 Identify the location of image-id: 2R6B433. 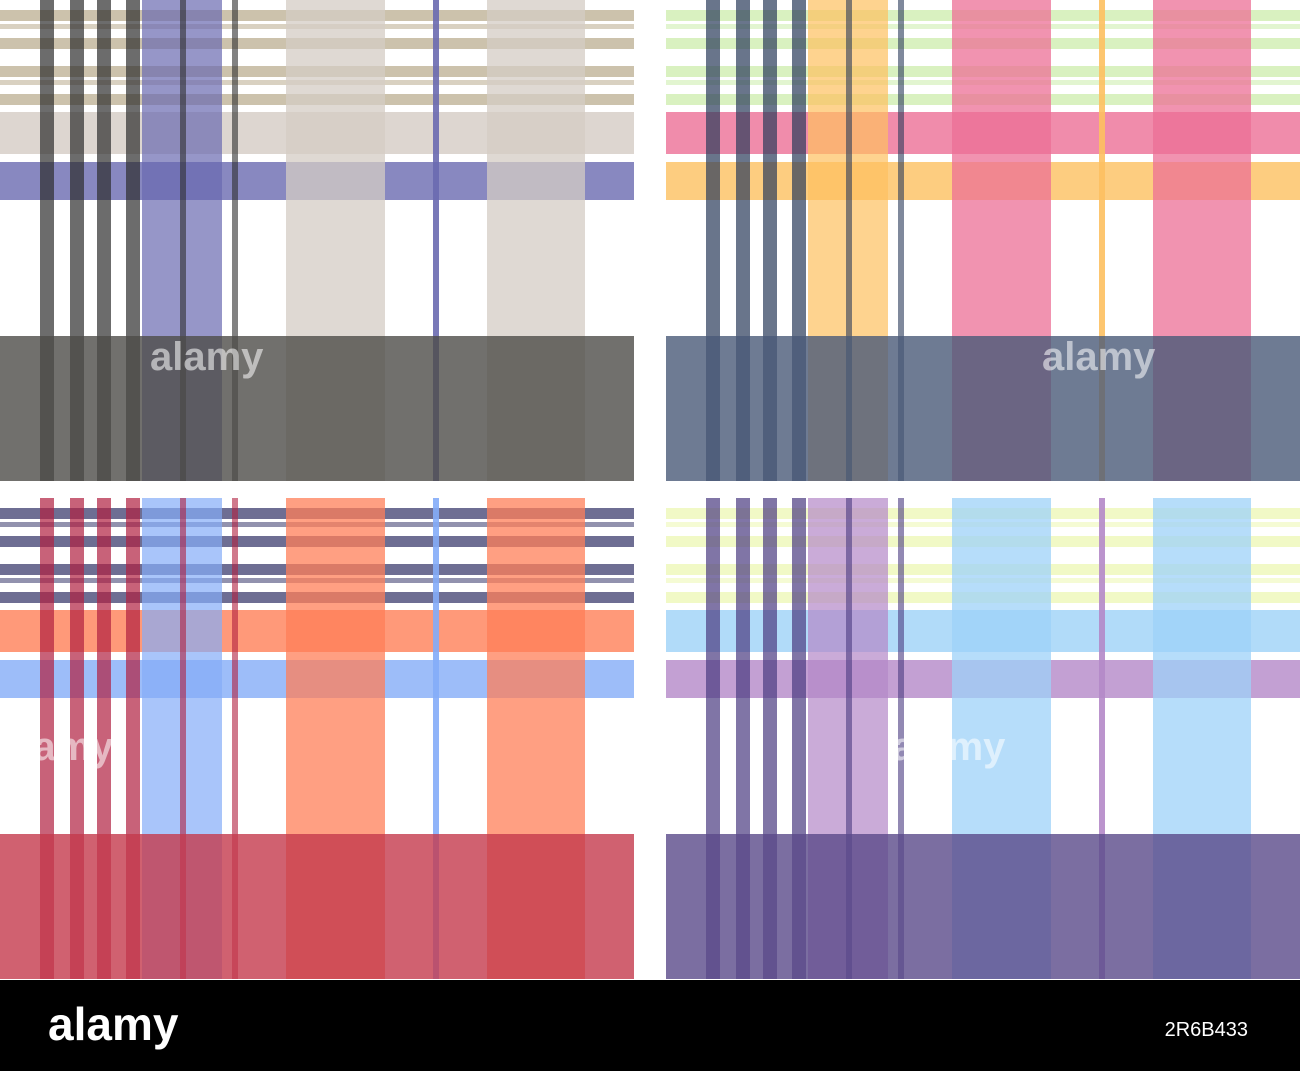
(1206, 1030).